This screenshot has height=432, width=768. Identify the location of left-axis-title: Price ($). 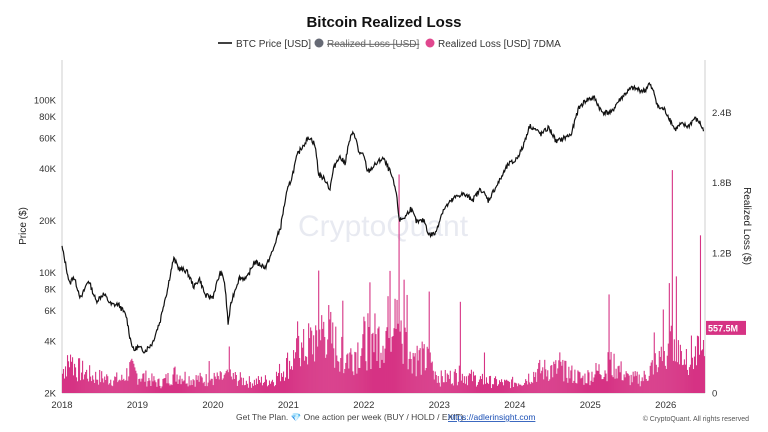
(23, 226).